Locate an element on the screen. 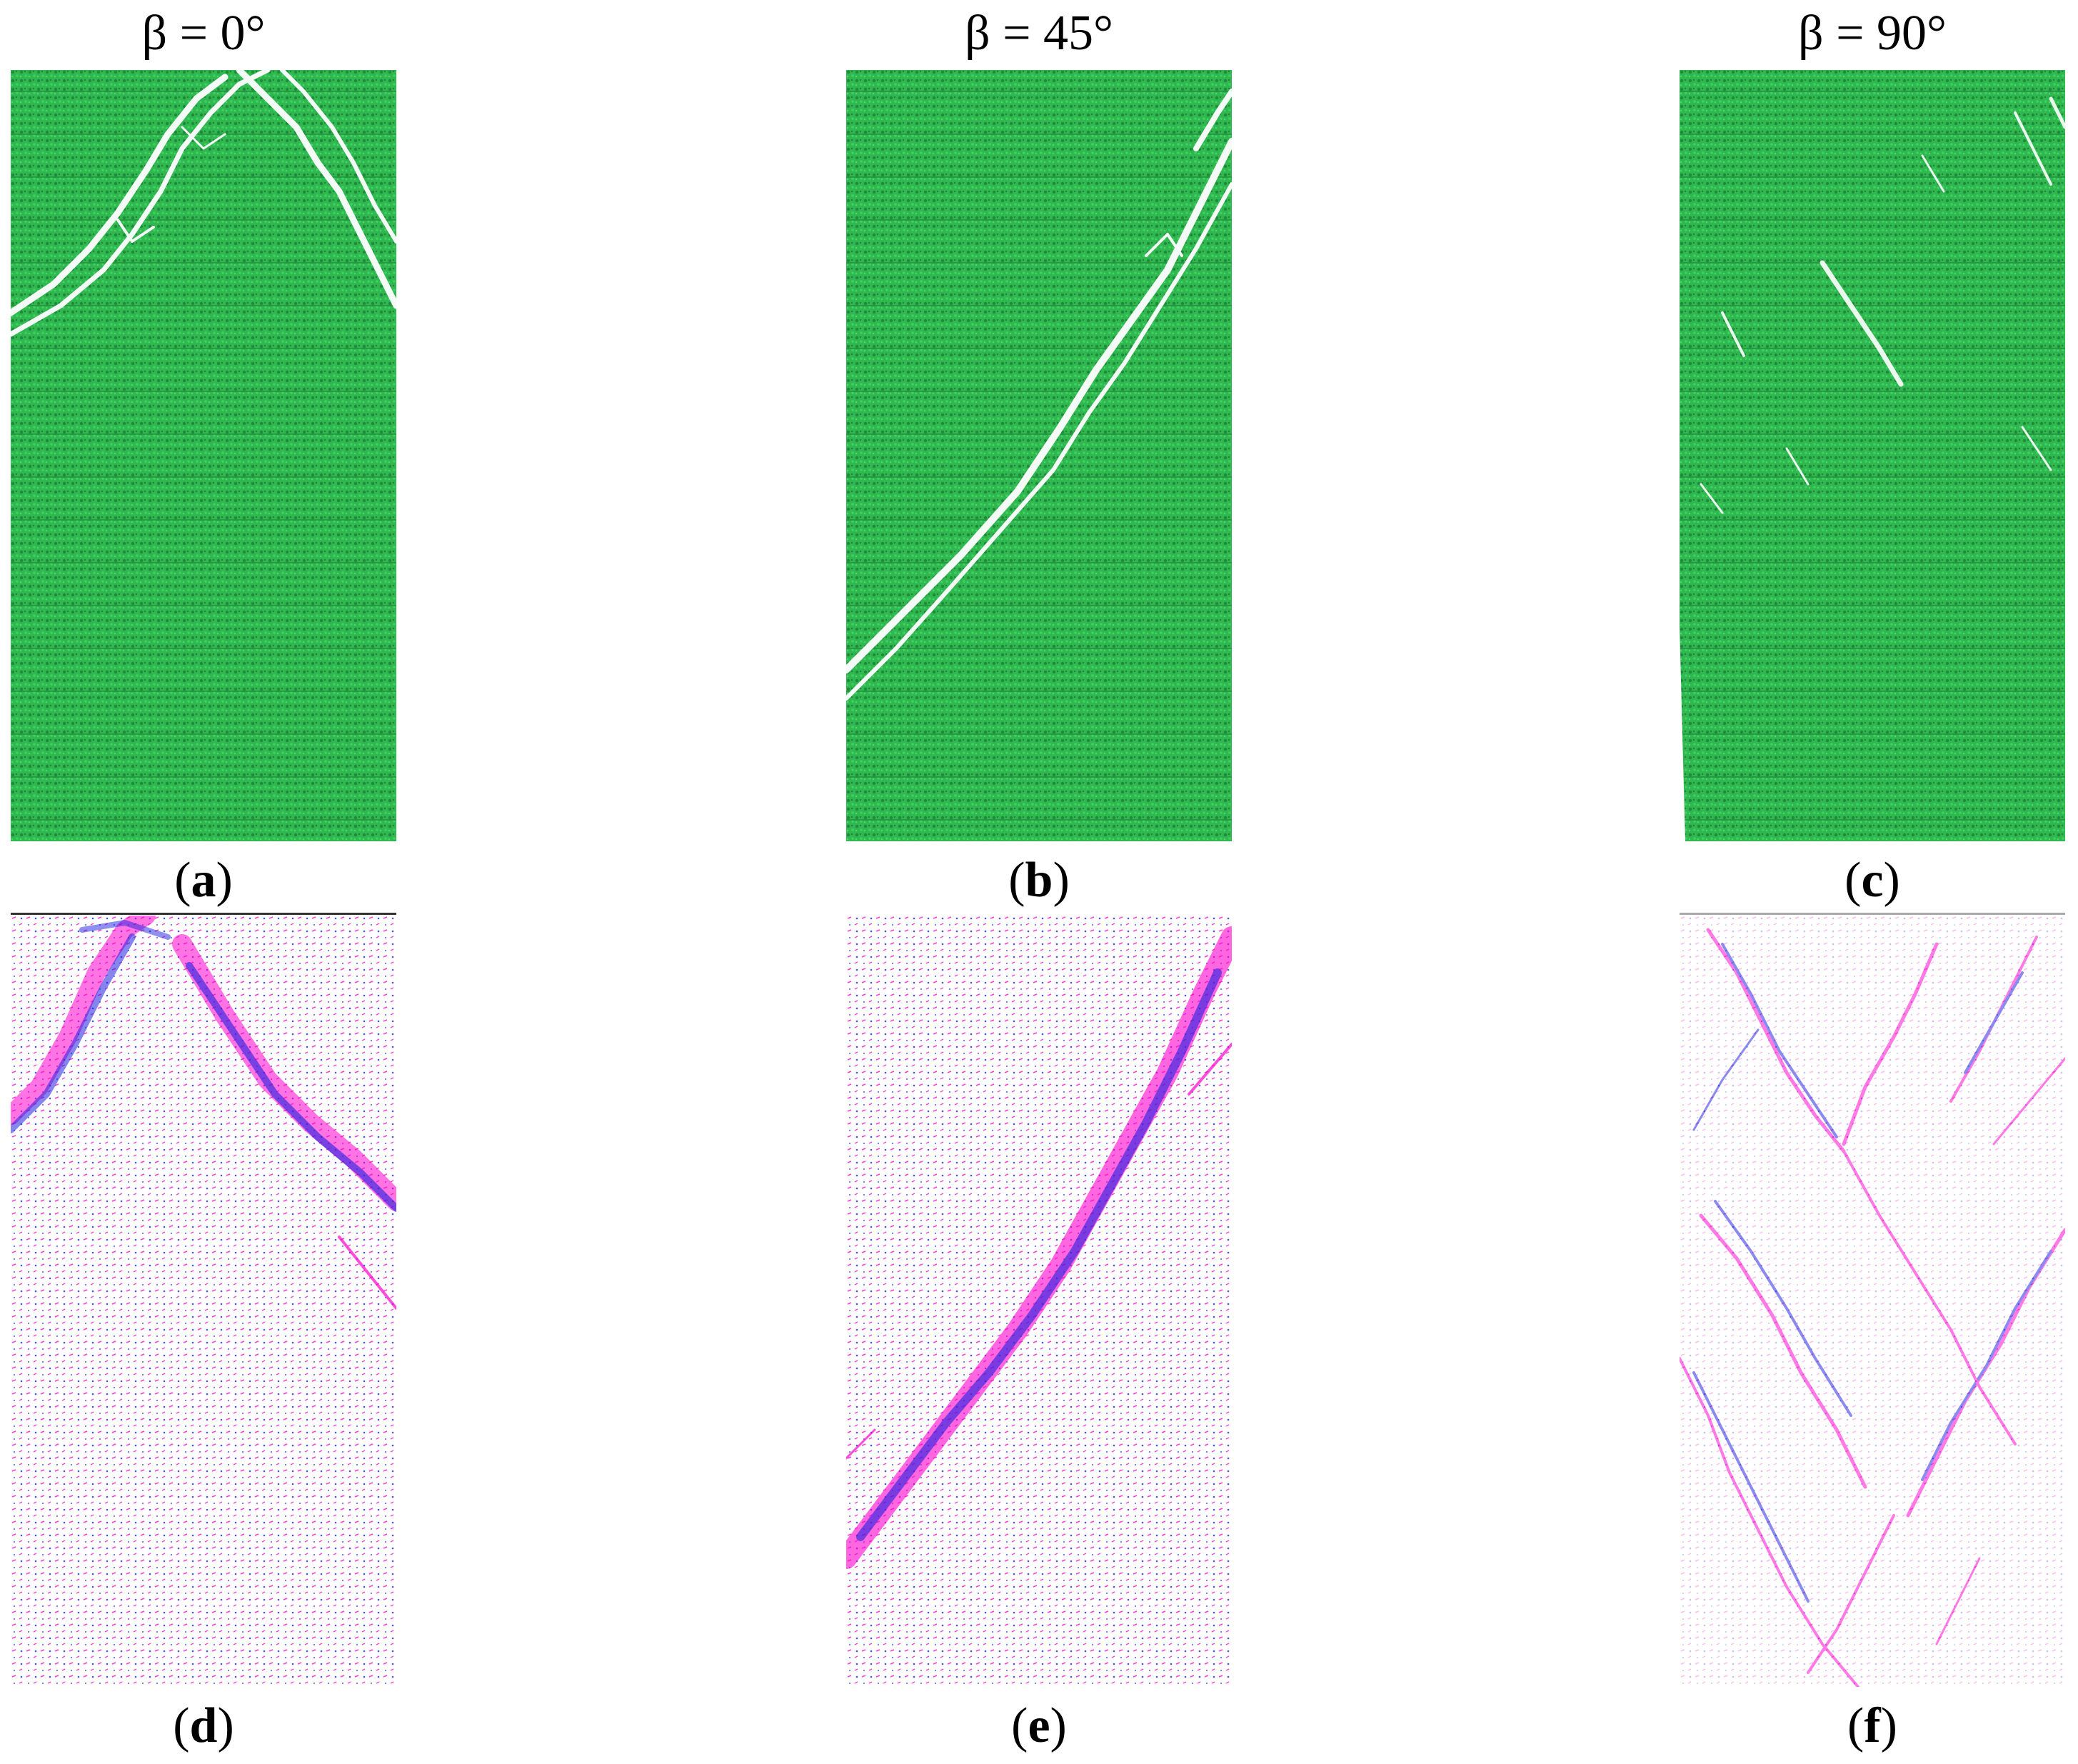  caption-d-close: ) is located at coordinates (226, 1725).